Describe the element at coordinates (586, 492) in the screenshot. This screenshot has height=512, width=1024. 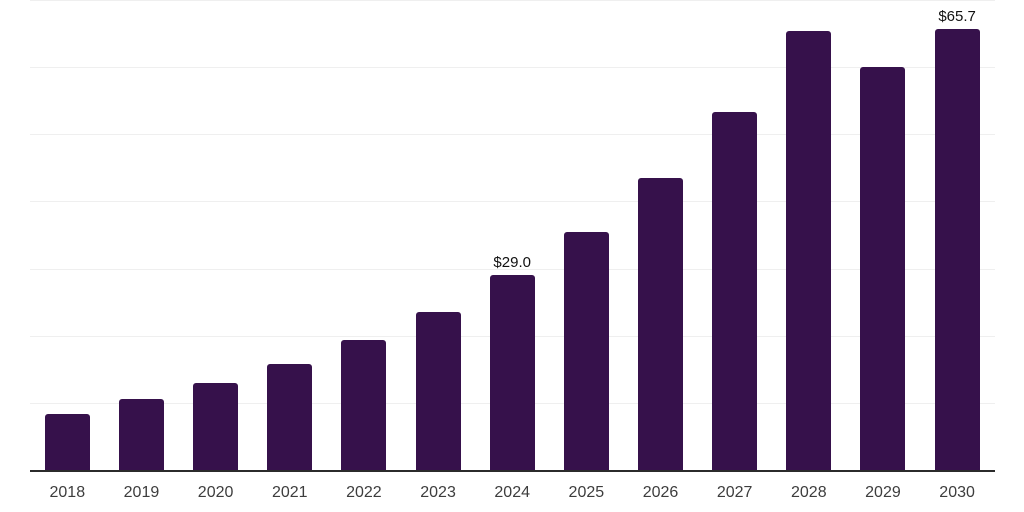
I see `x-tick-label-2025: 2025` at that location.